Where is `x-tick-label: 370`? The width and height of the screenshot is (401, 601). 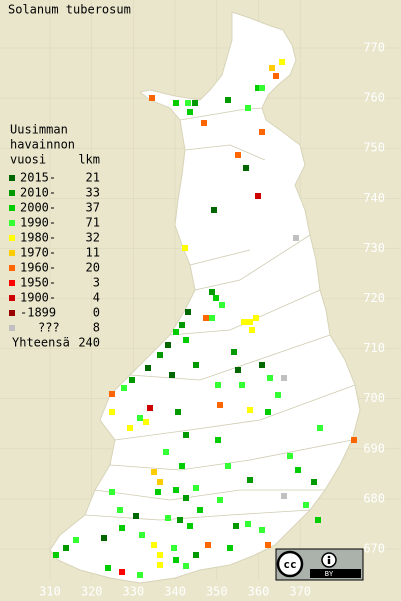
x-tick-label: 370 is located at coordinates (300, 592).